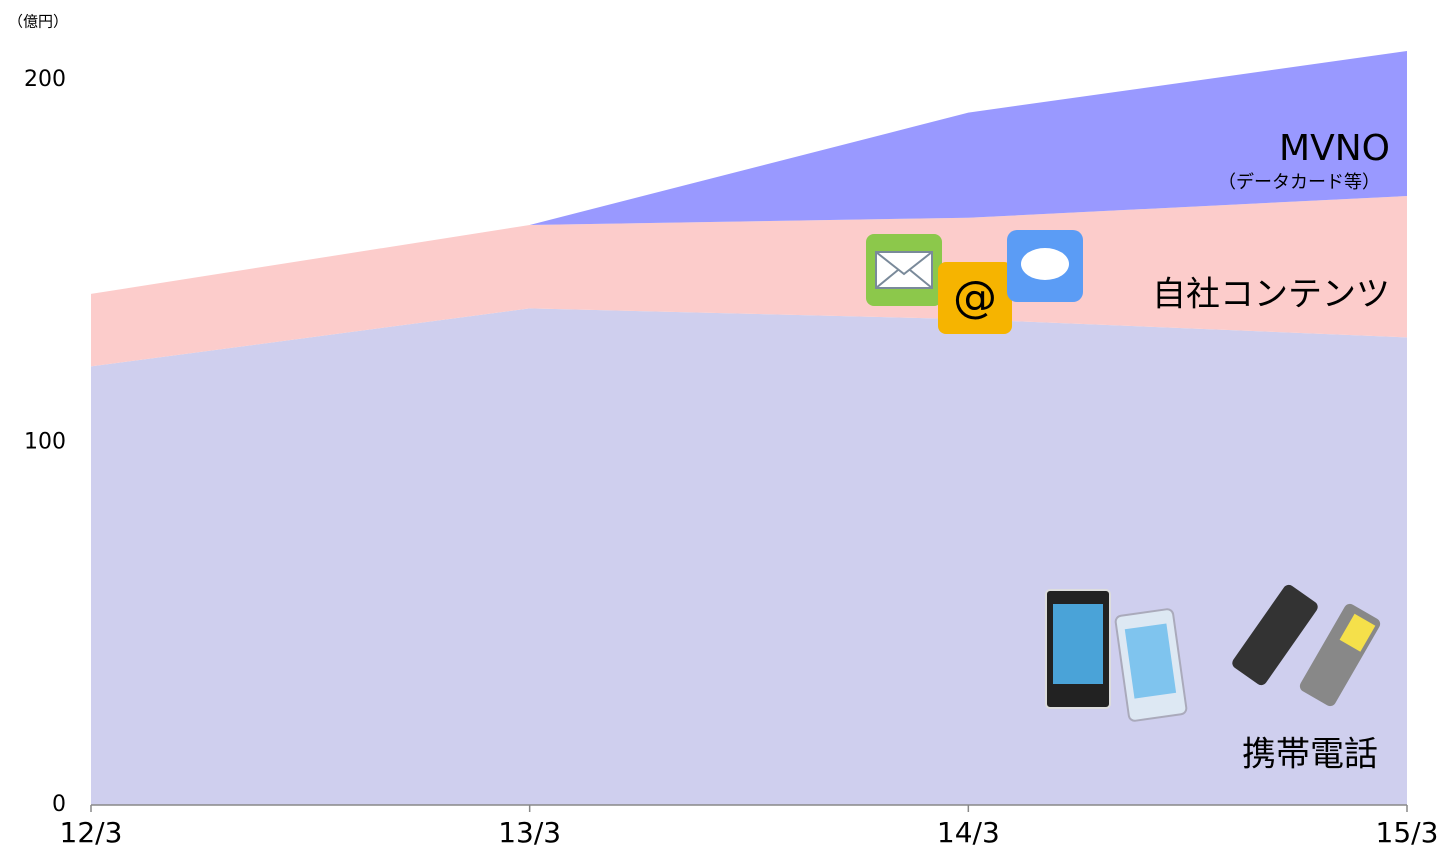 This screenshot has height=852, width=1448. I want to click on x-tick-label: 15/3, so click(1407, 832).